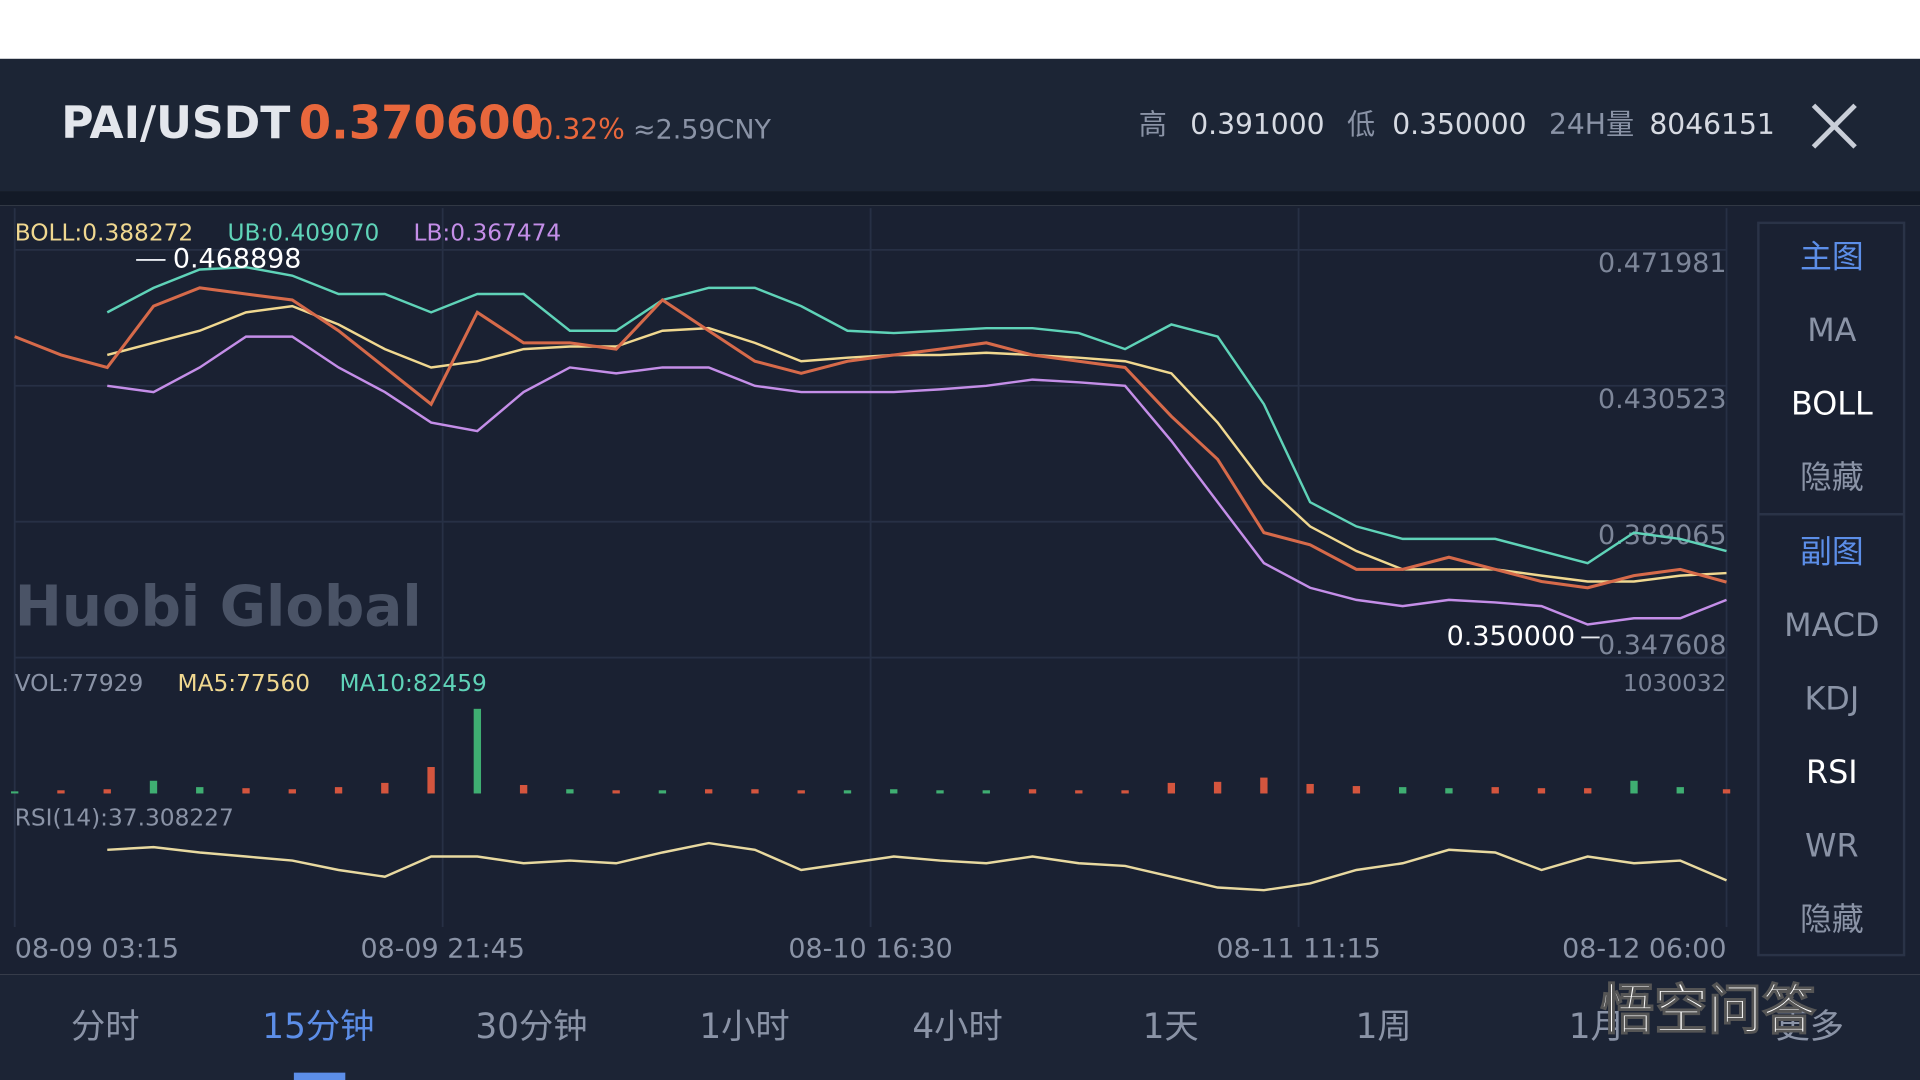  Describe the element at coordinates (960, 125) in the screenshot. I see `header-bar` at that location.